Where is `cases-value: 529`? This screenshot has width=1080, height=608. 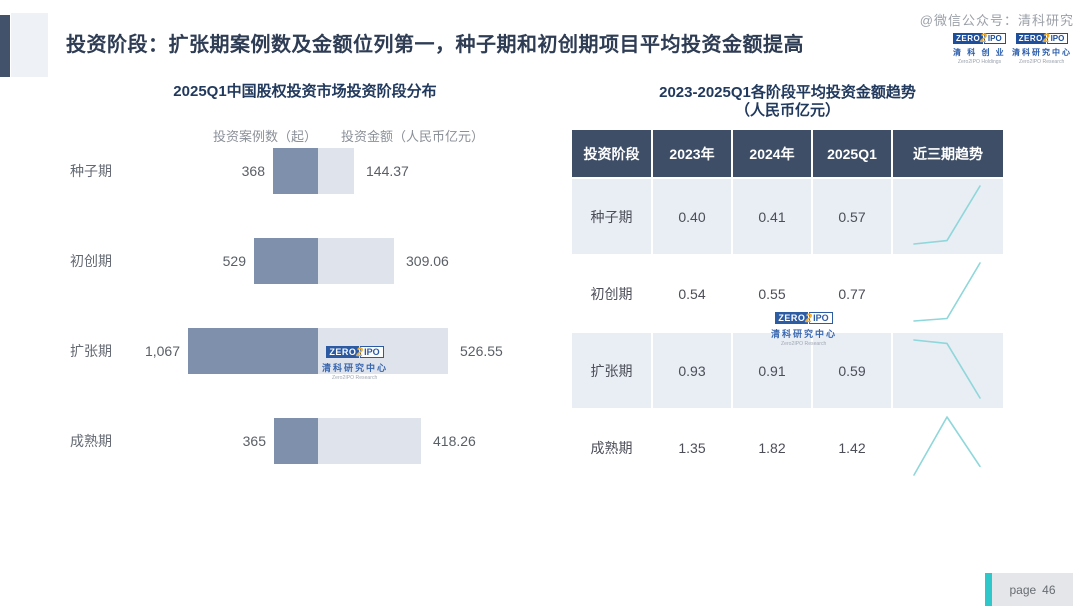
cases-value: 529 is located at coordinates (234, 261).